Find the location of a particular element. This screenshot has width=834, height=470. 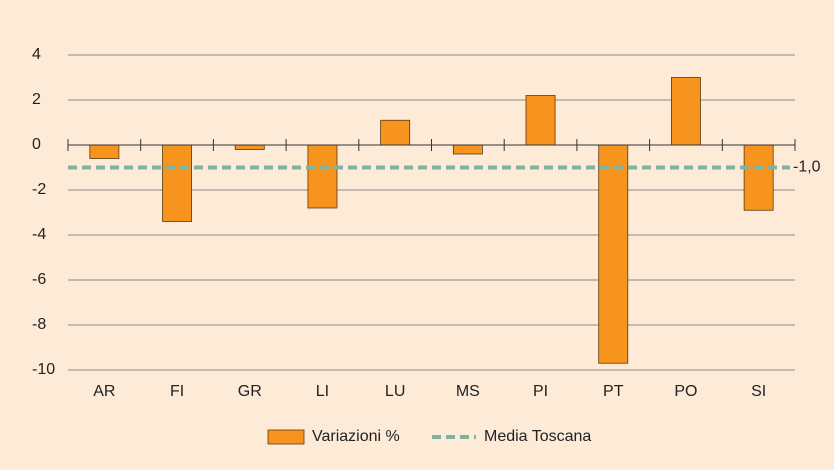

y-tick-label: -10 is located at coordinates (43, 369).